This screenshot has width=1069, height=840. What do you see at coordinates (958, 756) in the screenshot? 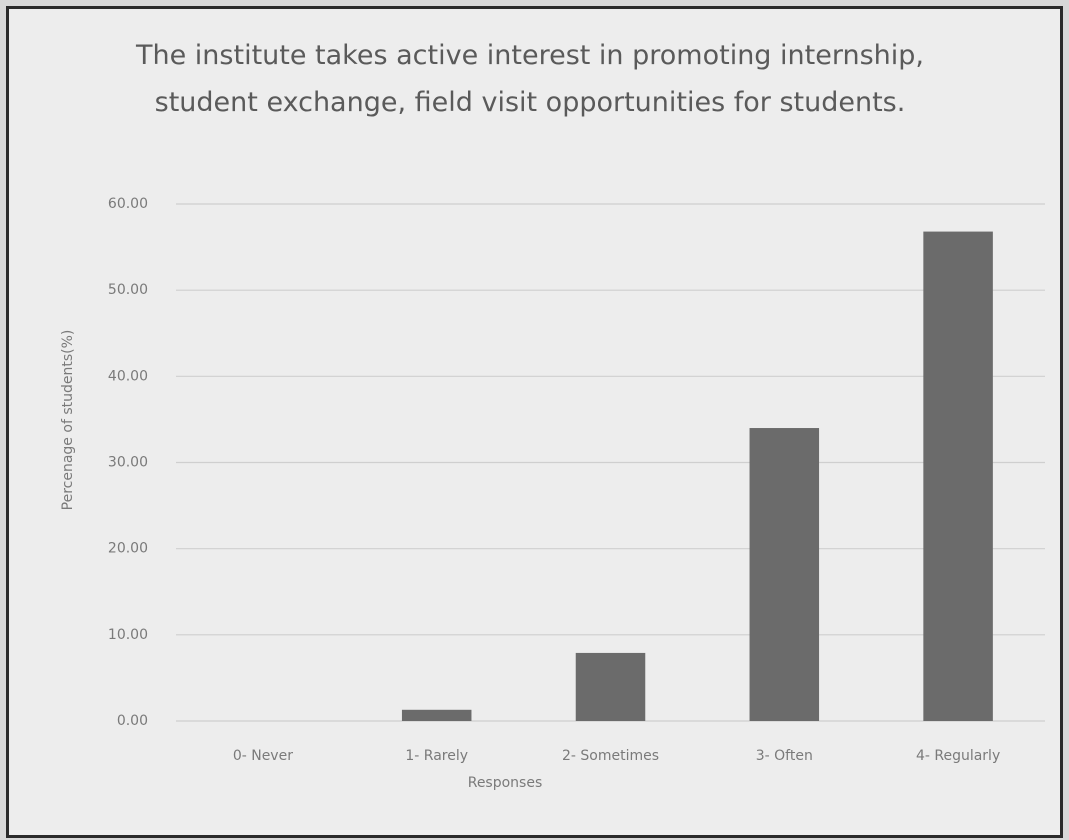
I see `x-tick-label: 4- Regularly` at bounding box center [958, 756].